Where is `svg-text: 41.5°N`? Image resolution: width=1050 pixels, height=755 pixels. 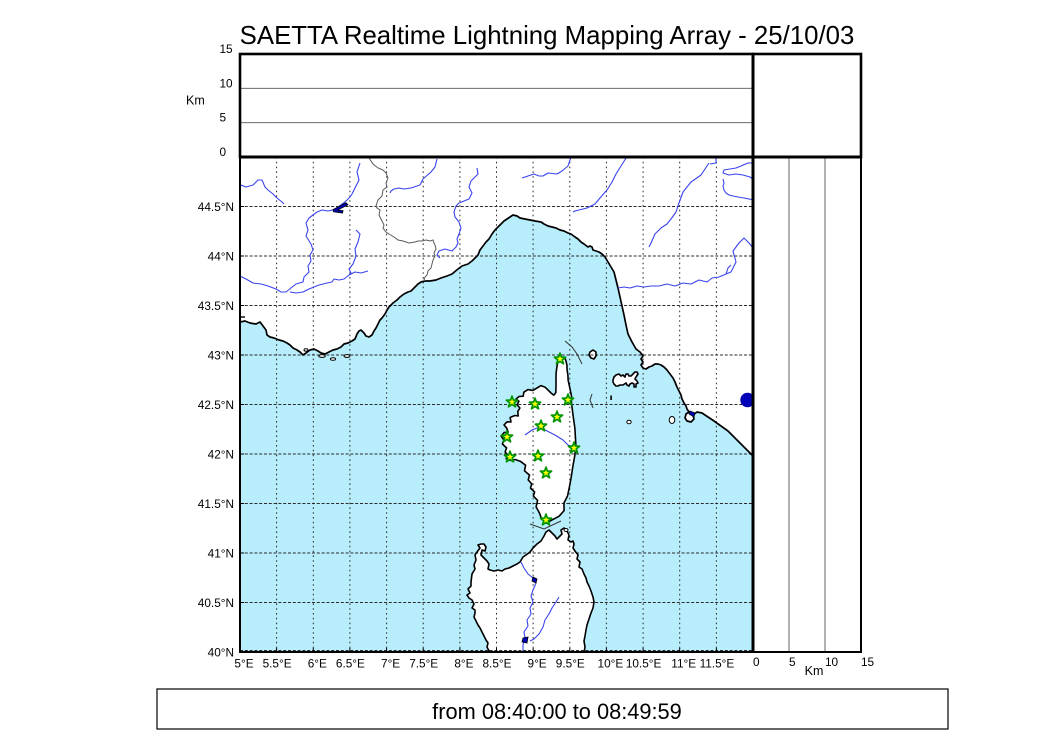 svg-text: 41.5°N is located at coordinates (216, 504).